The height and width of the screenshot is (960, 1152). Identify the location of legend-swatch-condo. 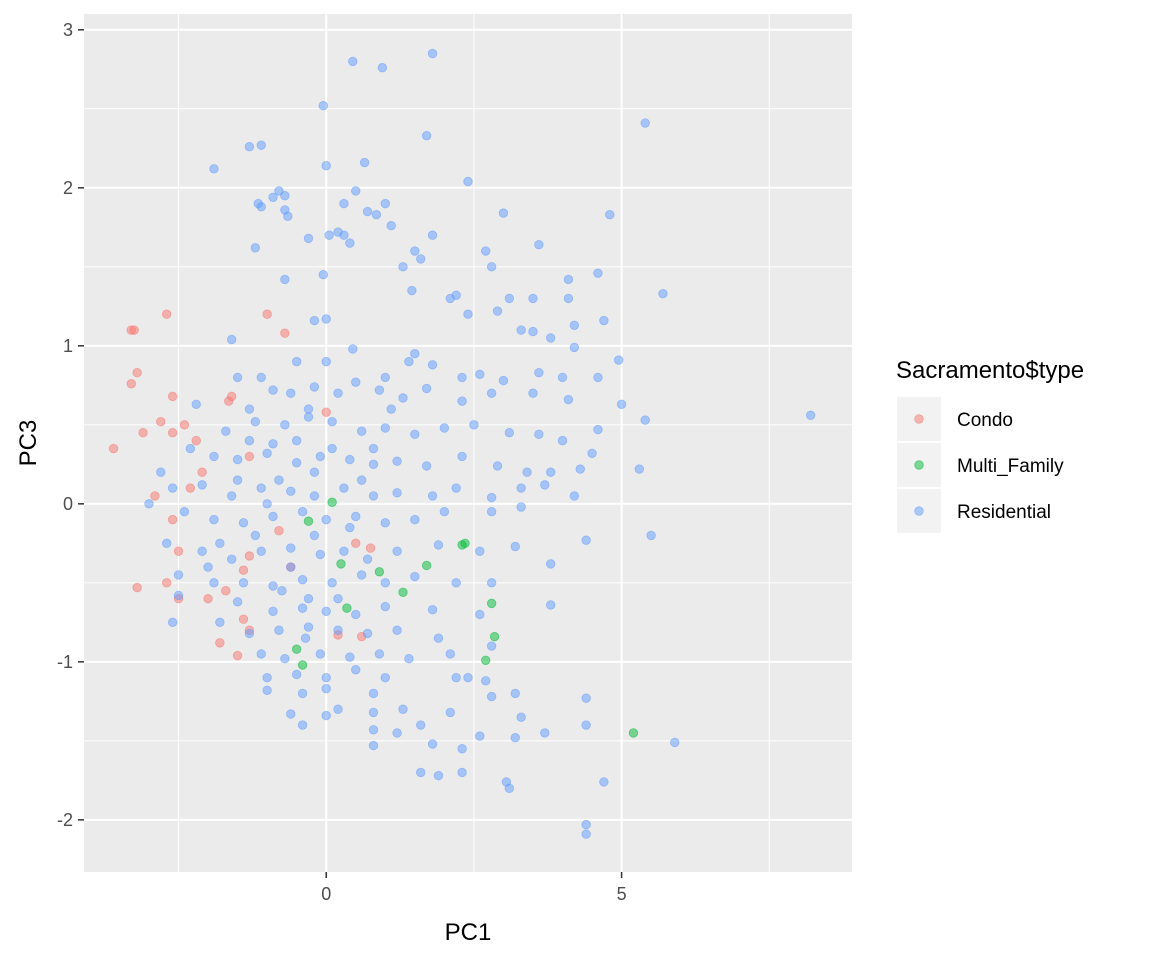
(919, 419).